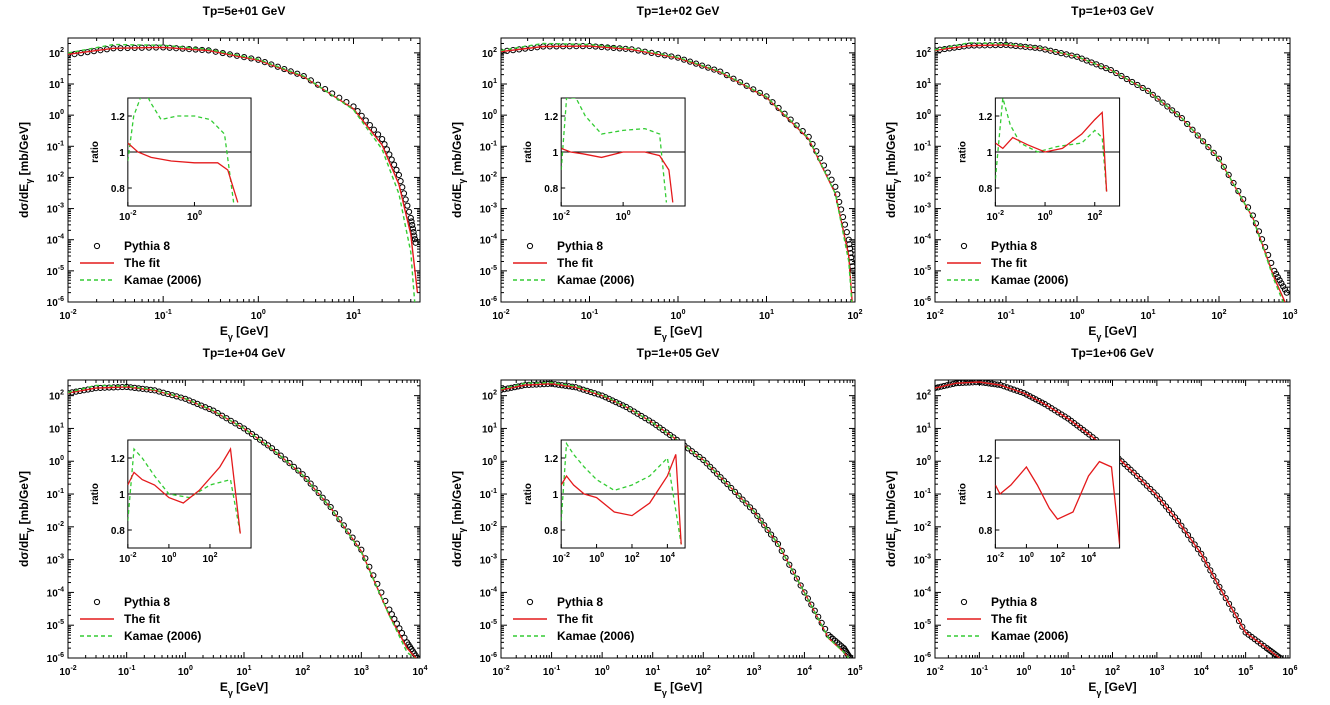 This screenshot has width=1330, height=705. I want to click on inset-x-tick-label: 10⁻², so click(561, 216).